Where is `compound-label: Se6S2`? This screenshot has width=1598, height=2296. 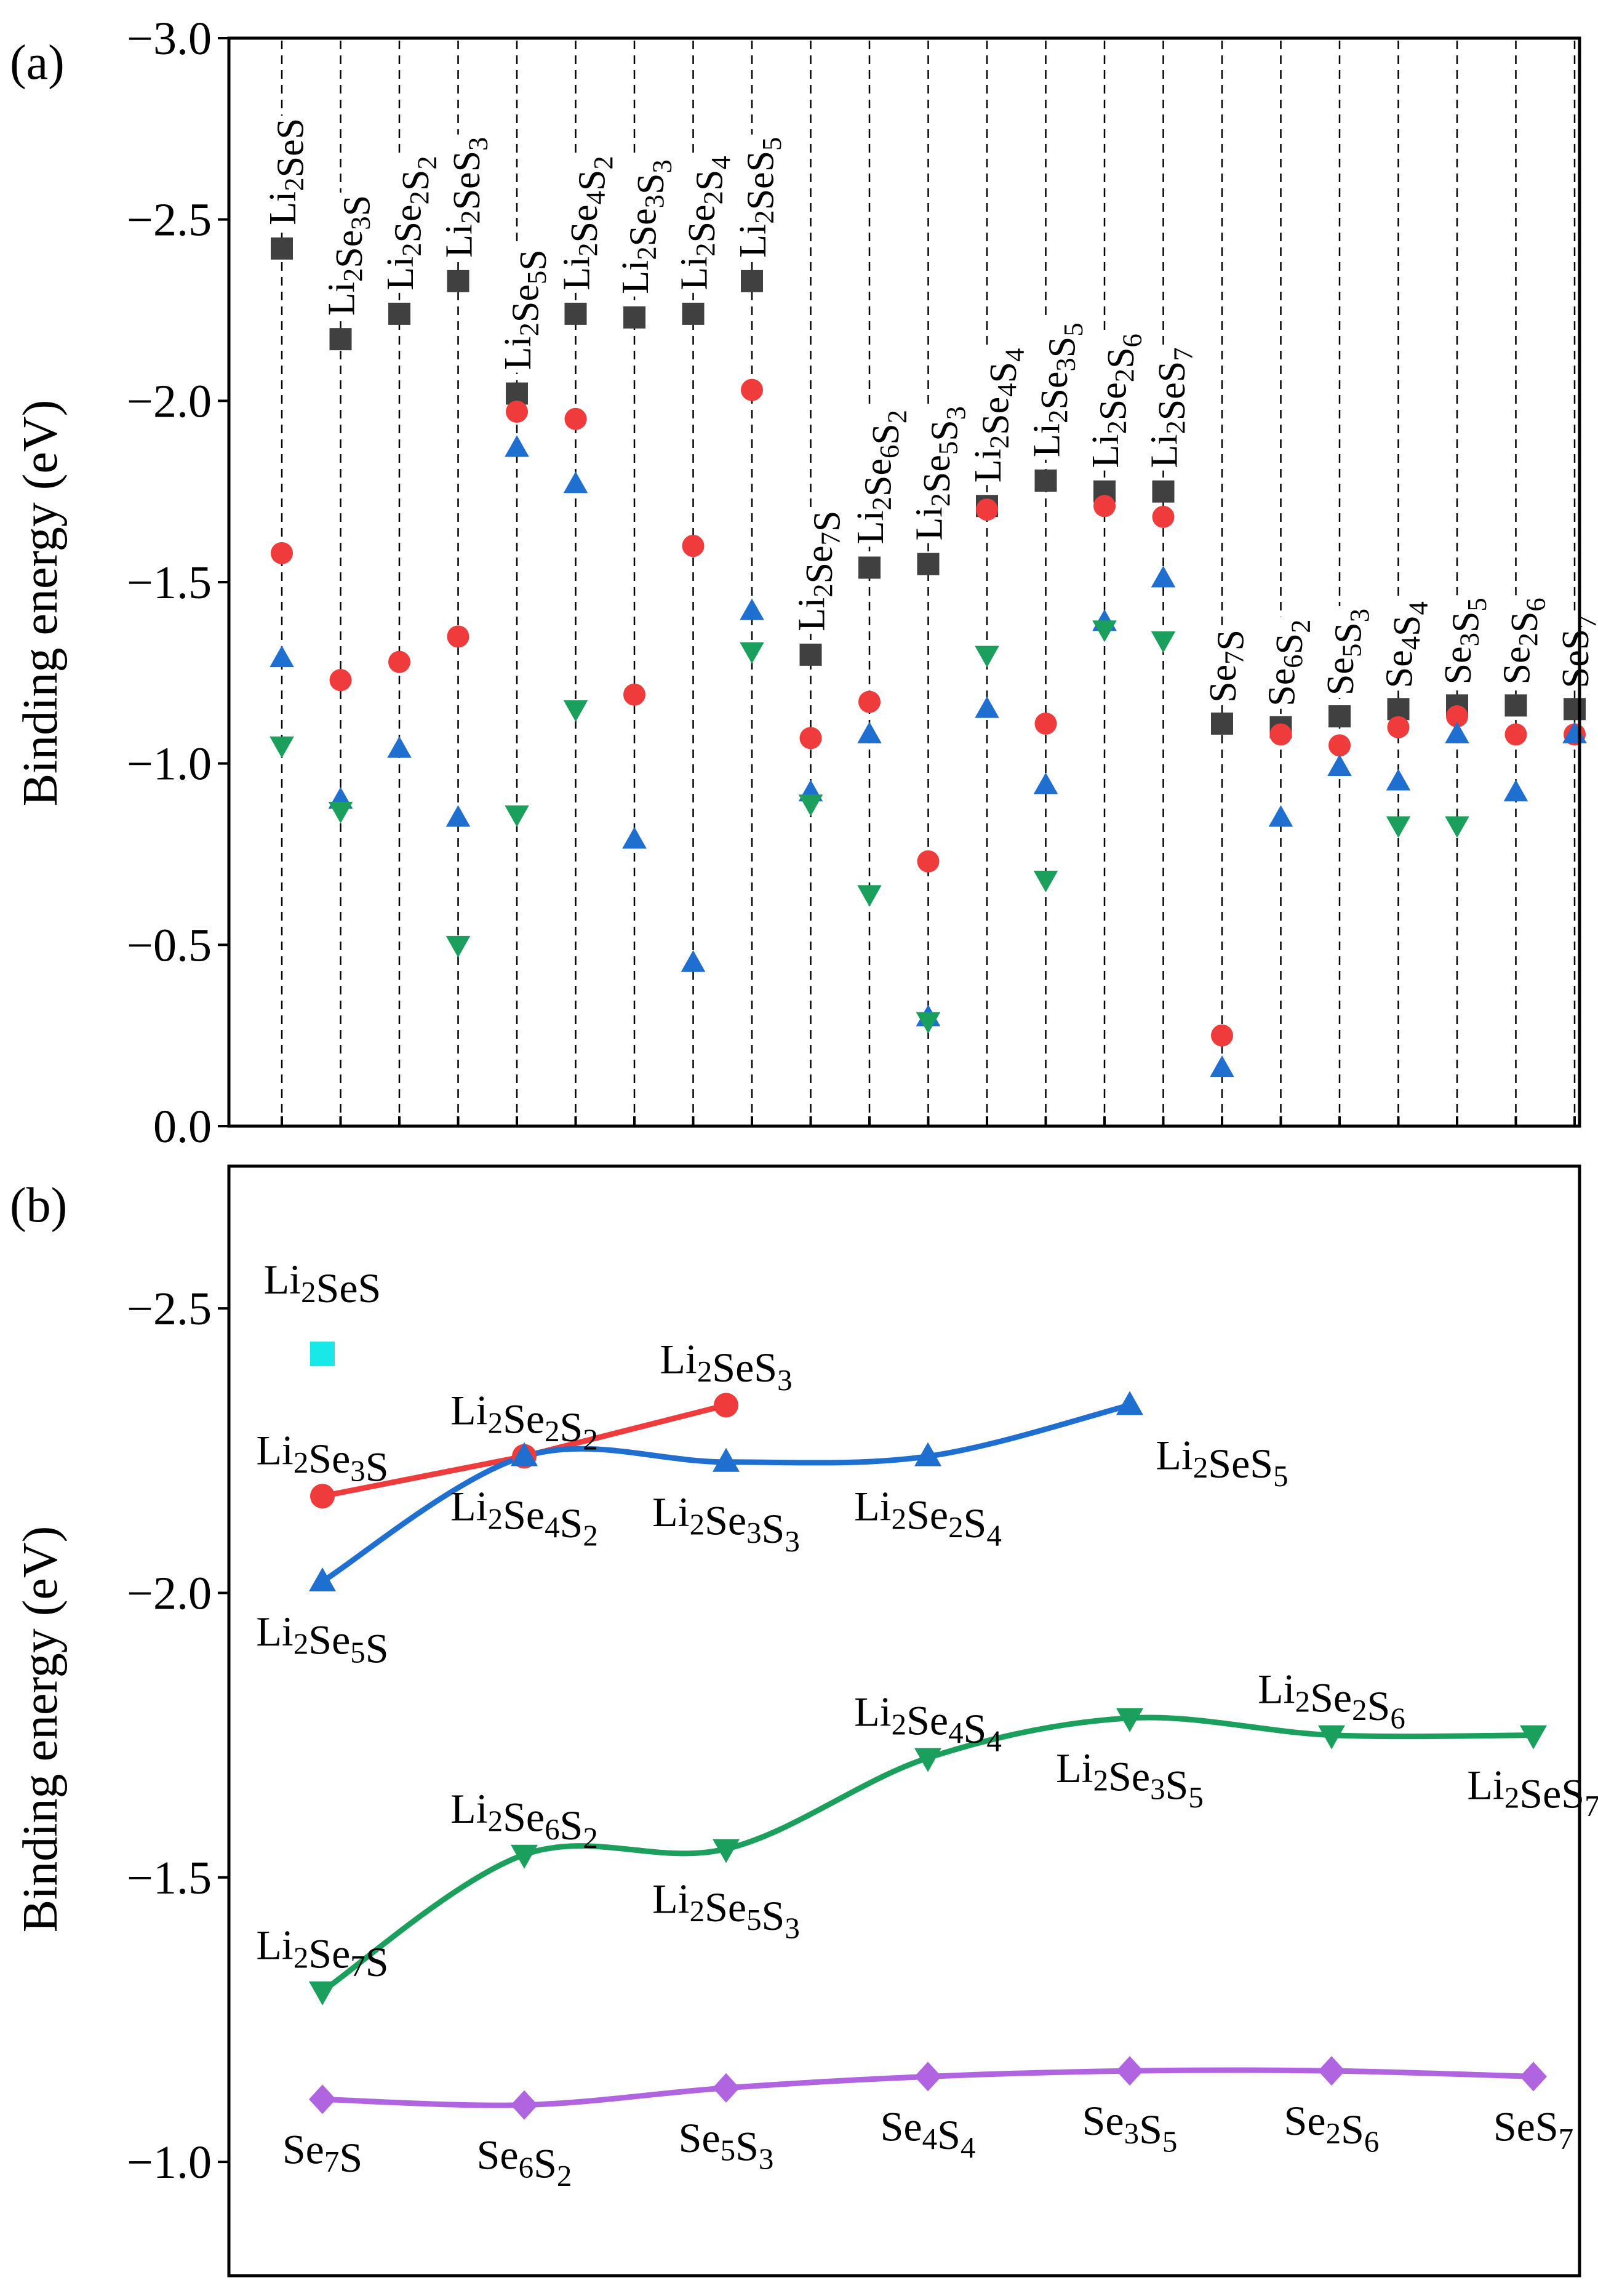
compound-label: Se6S2 is located at coordinates (1288, 663).